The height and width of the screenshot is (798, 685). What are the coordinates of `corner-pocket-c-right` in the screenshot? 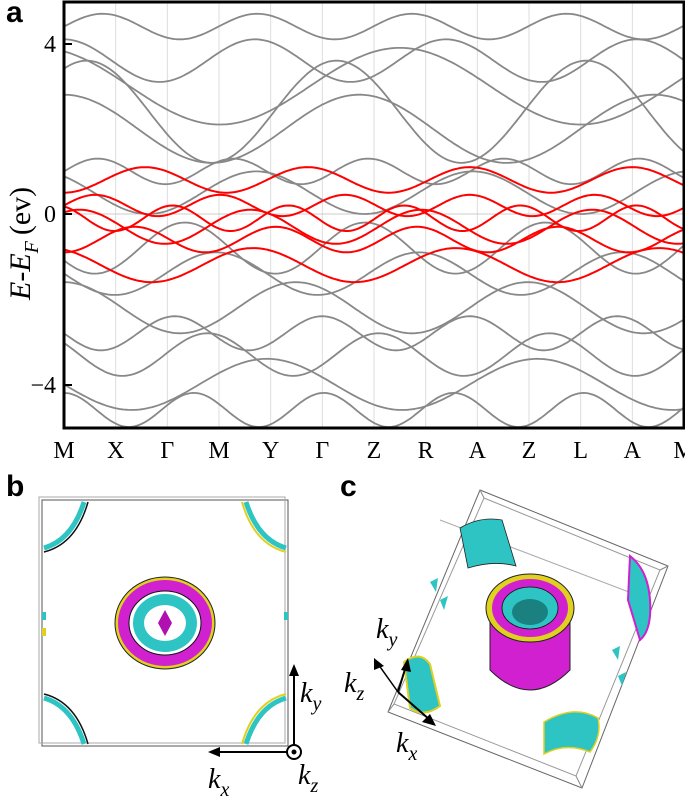 It's located at (639, 598).